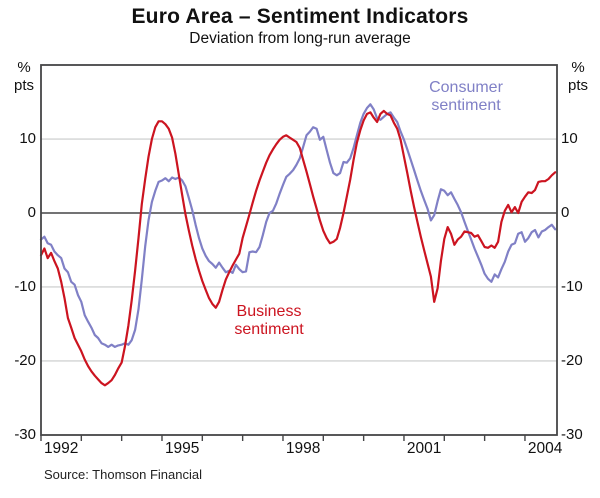  What do you see at coordinates (303, 448) in the screenshot?
I see `x-label-1998: 1998` at bounding box center [303, 448].